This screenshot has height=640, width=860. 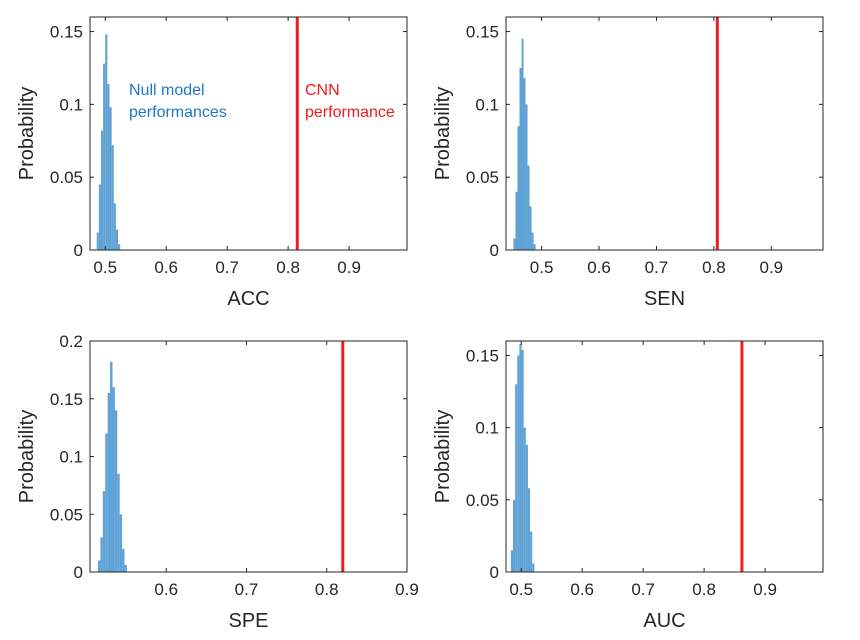 What do you see at coordinates (248, 299) in the screenshot?
I see `x-axis-label: ACC` at bounding box center [248, 299].